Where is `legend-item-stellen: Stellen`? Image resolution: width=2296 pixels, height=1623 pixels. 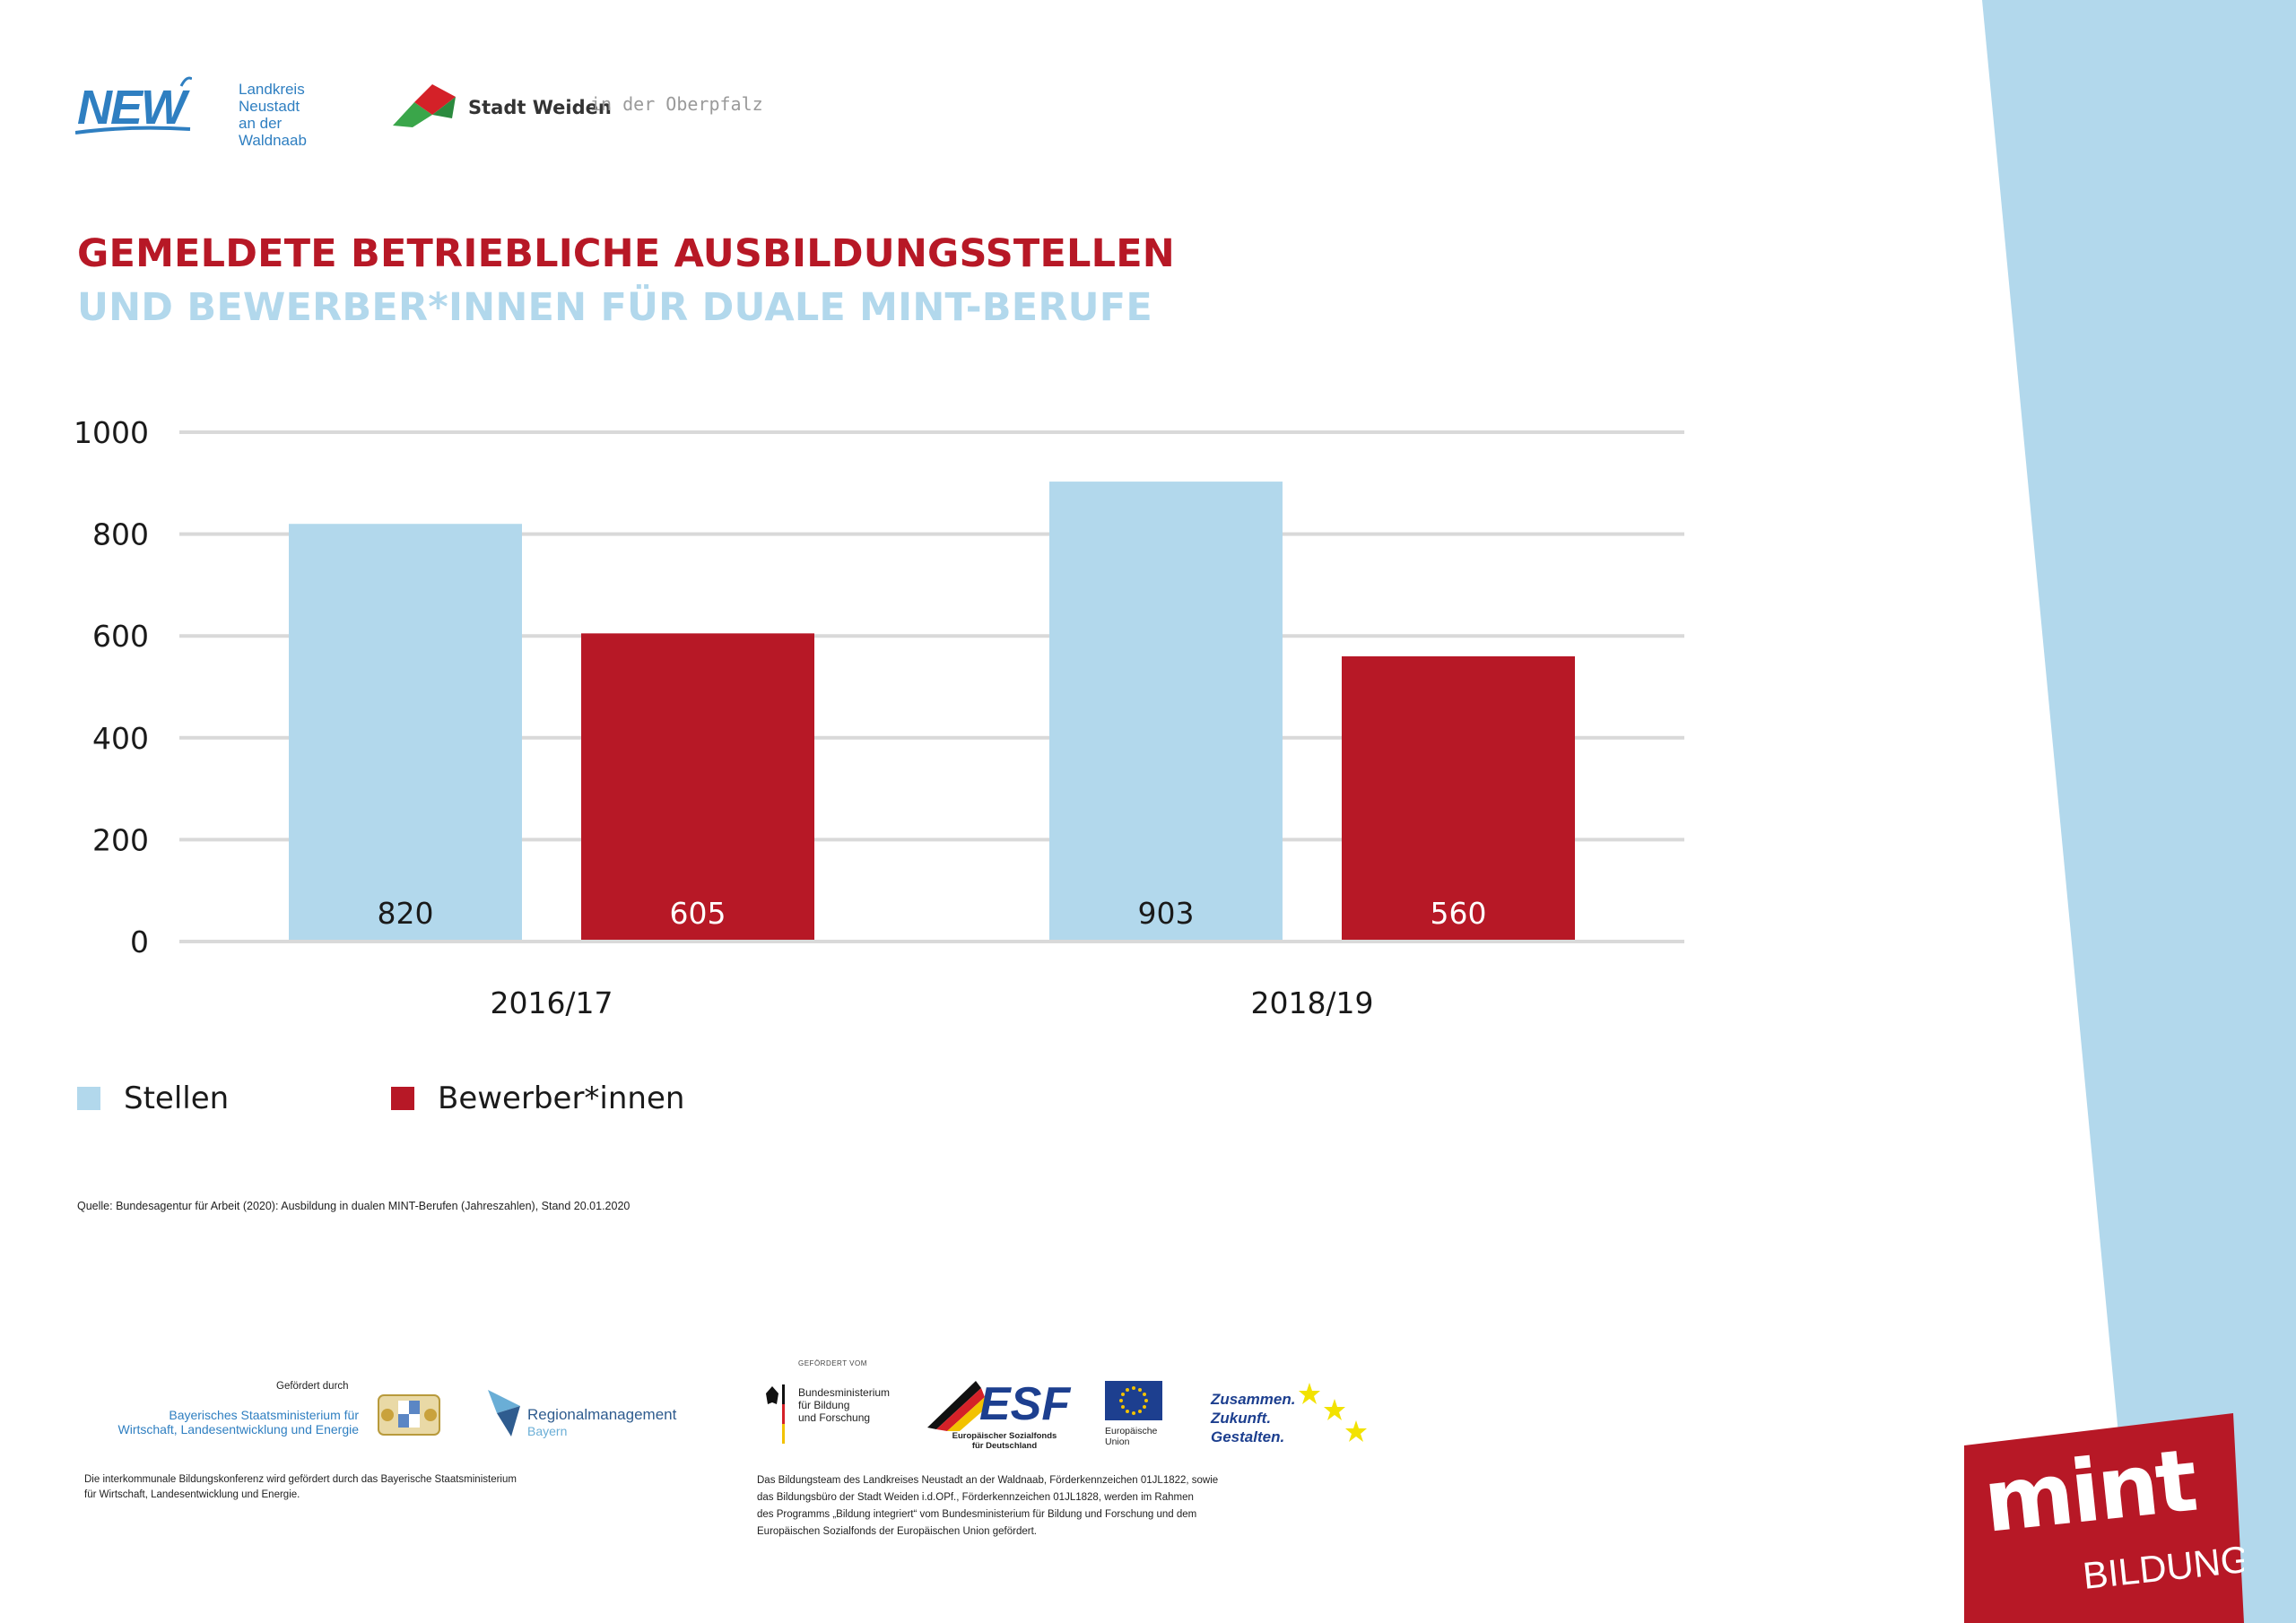 legend-item-stellen: Stellen is located at coordinates (153, 1098).